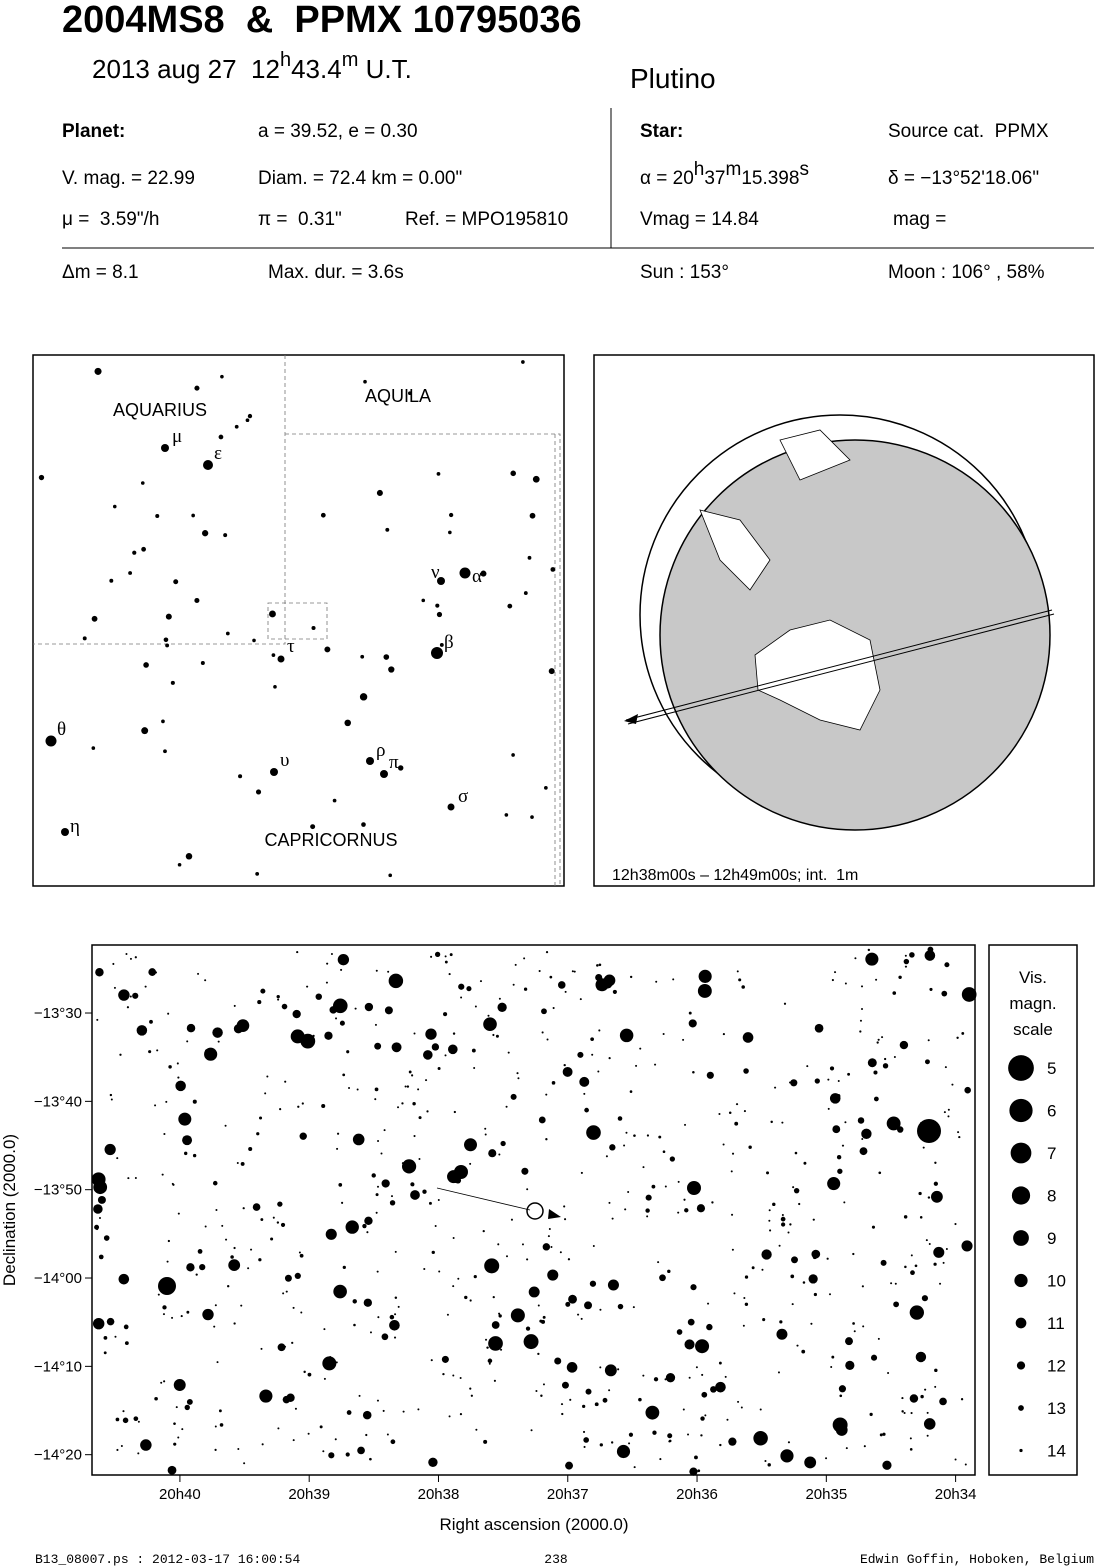  What do you see at coordinates (177, 436) in the screenshot?
I see `star-letter: μ` at bounding box center [177, 436].